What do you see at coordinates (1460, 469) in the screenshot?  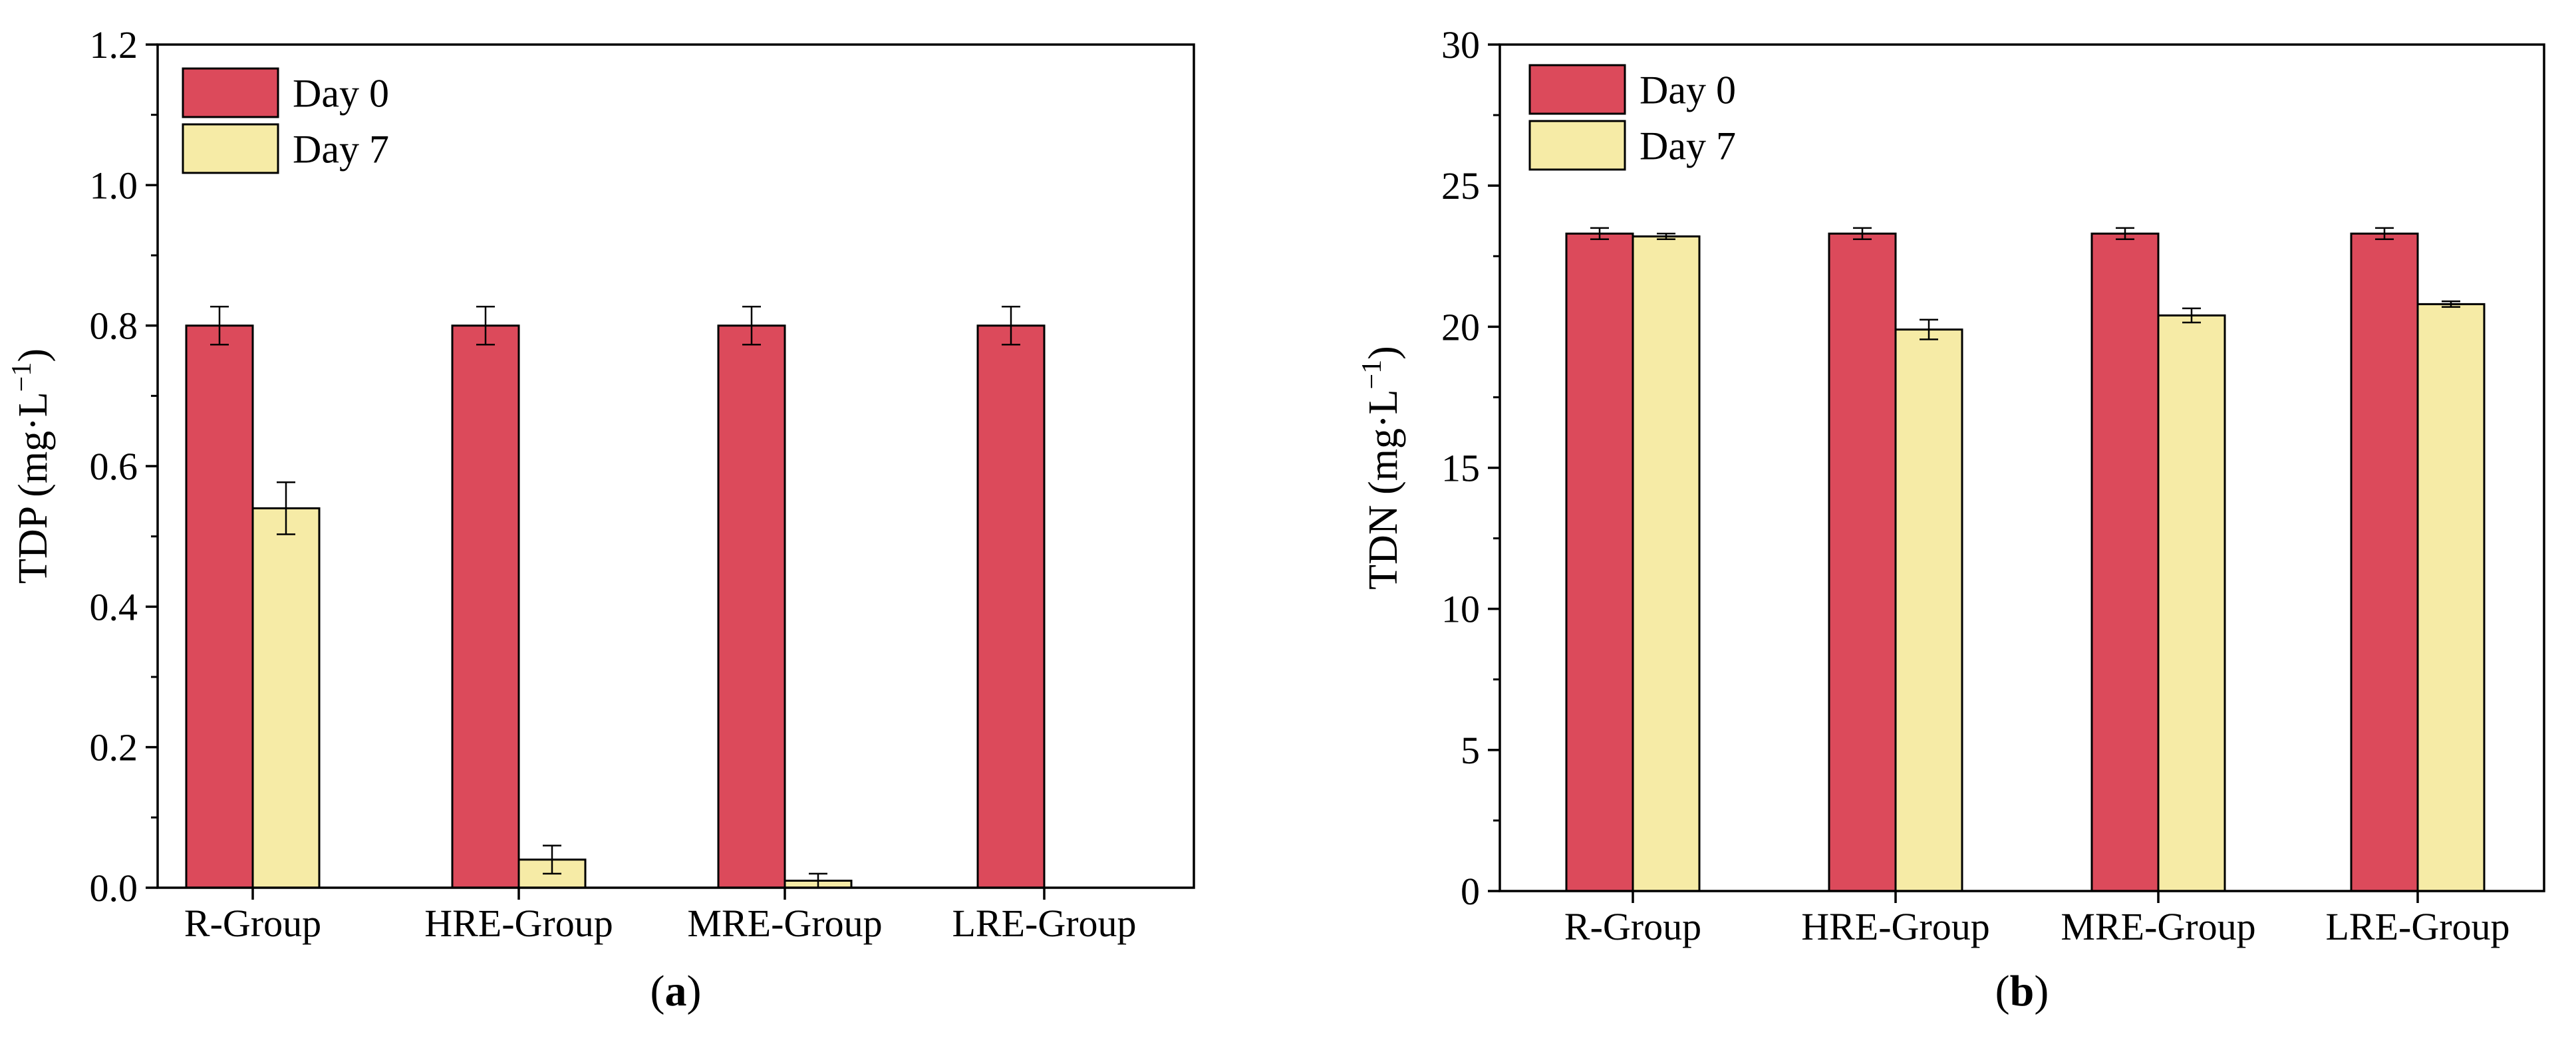 I see `y-tick-label: 15` at bounding box center [1460, 469].